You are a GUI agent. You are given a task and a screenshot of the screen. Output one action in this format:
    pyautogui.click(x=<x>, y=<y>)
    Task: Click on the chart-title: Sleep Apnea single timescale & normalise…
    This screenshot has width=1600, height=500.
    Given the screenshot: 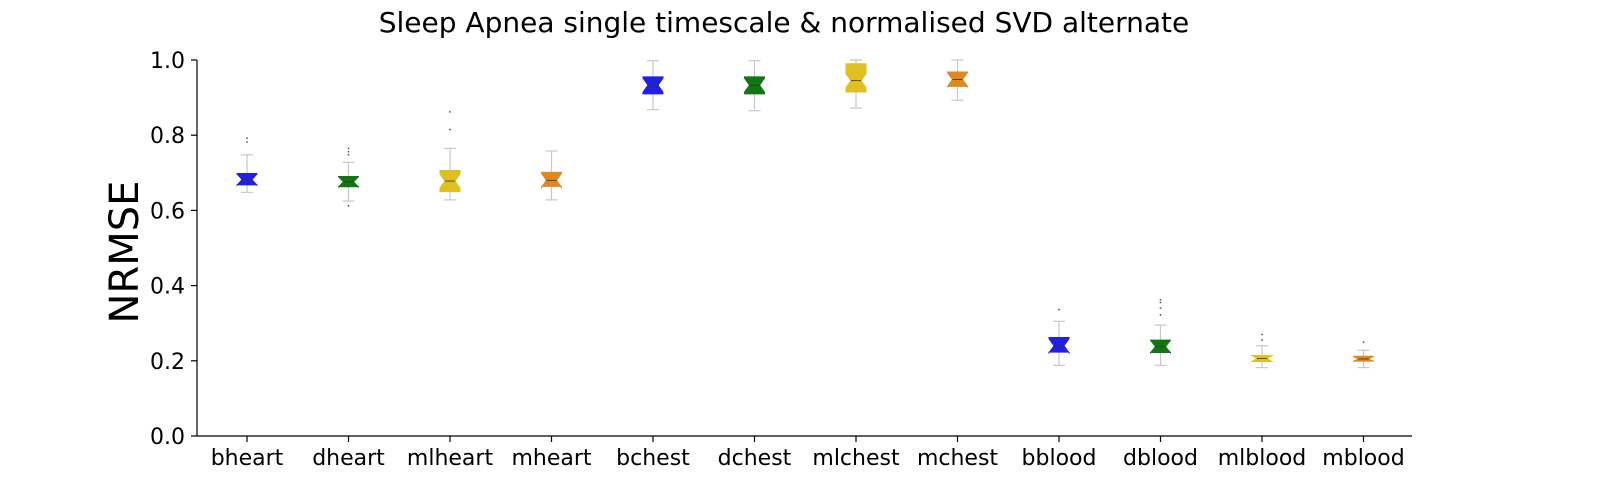 What is the action you would take?
    pyautogui.click(x=784, y=22)
    